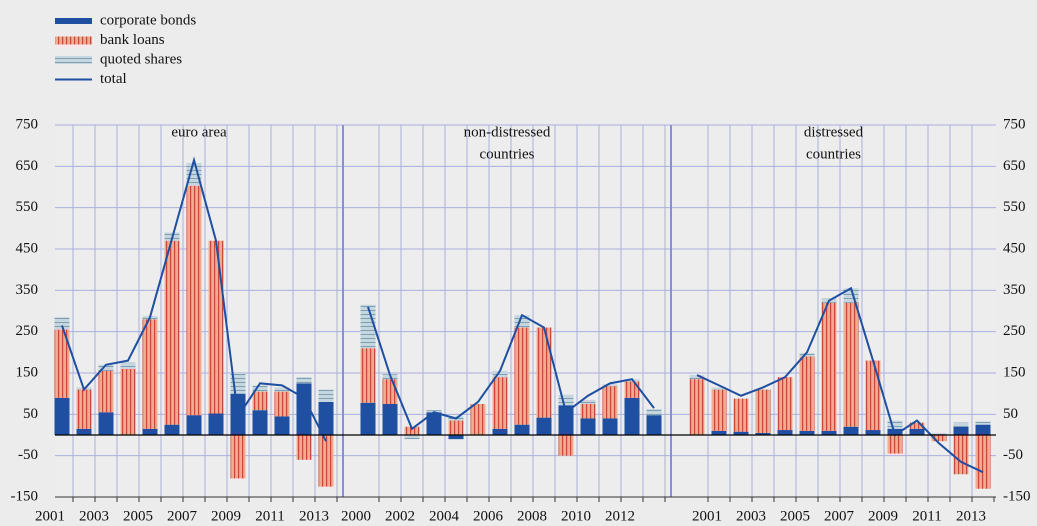 Image resolution: width=1037 pixels, height=526 pixels. I want to click on panel-title: distressed, so click(834, 132).